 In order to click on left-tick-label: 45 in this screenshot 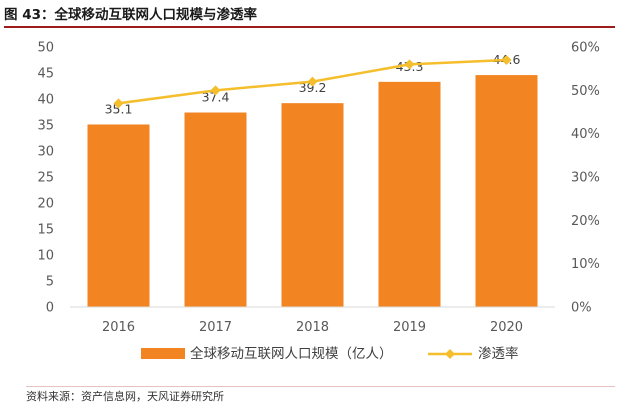, I will do `click(45, 74)`.